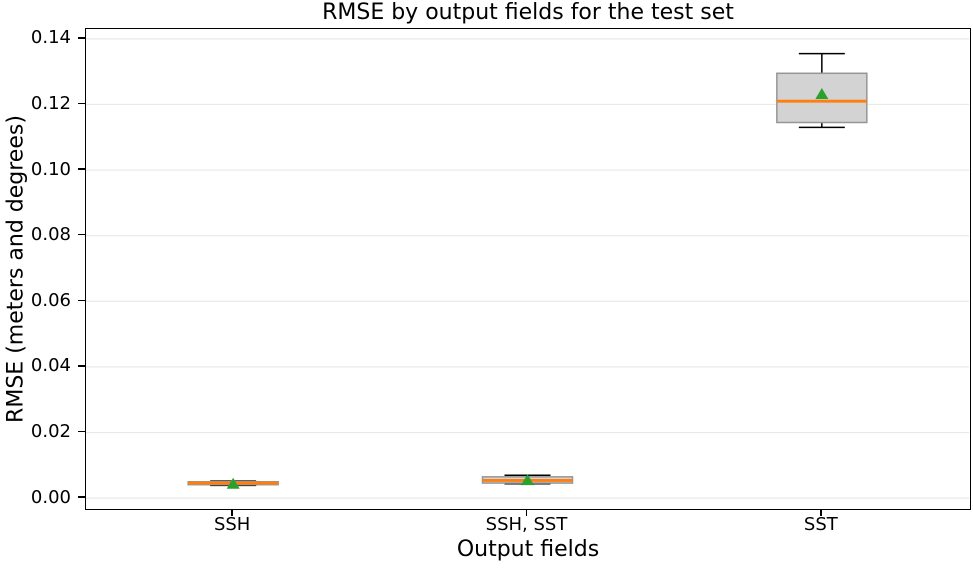 This screenshot has width=973, height=570. I want to click on x-axis-label: Output fields, so click(528, 549).